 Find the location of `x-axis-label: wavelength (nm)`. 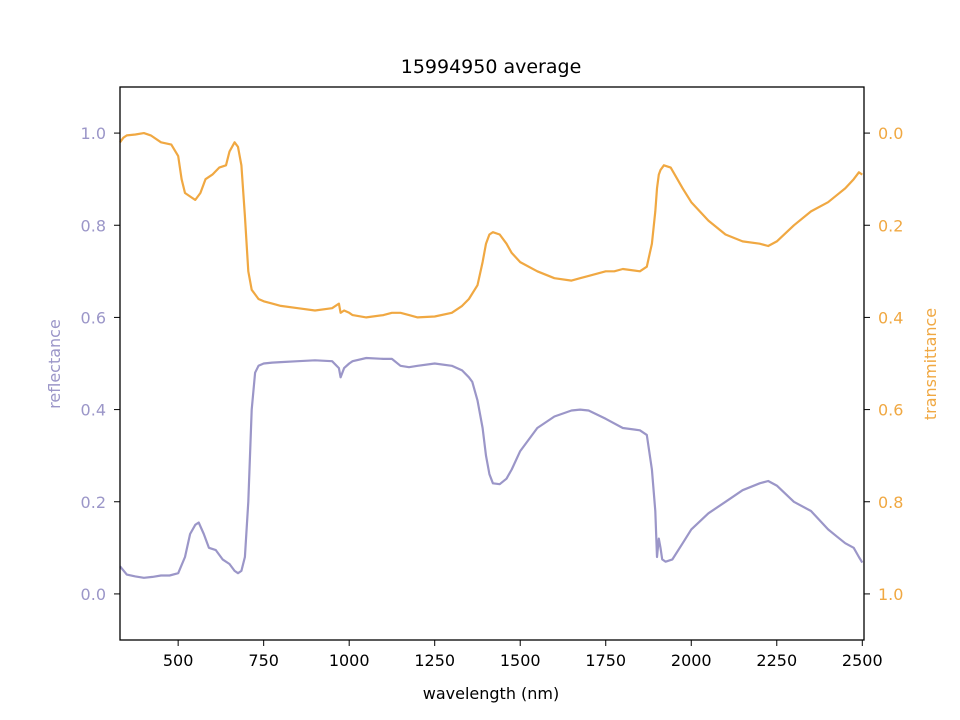

x-axis-label: wavelength (nm) is located at coordinates (491, 693).